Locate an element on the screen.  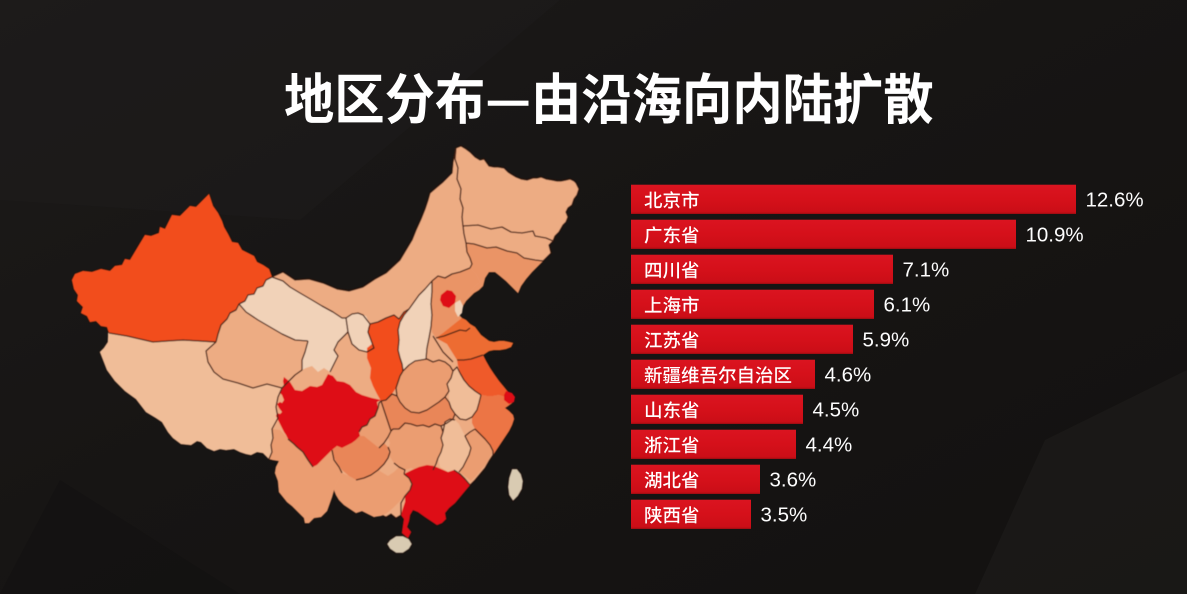
svg-text: 7.1% is located at coordinates (926, 270).